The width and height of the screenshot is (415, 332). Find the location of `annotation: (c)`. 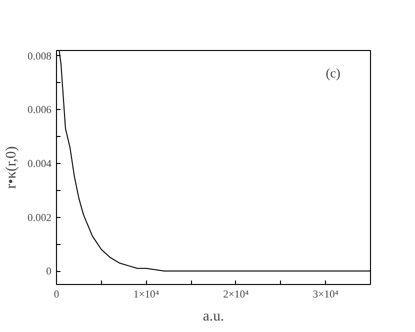

annotation: (c) is located at coordinates (333, 73).